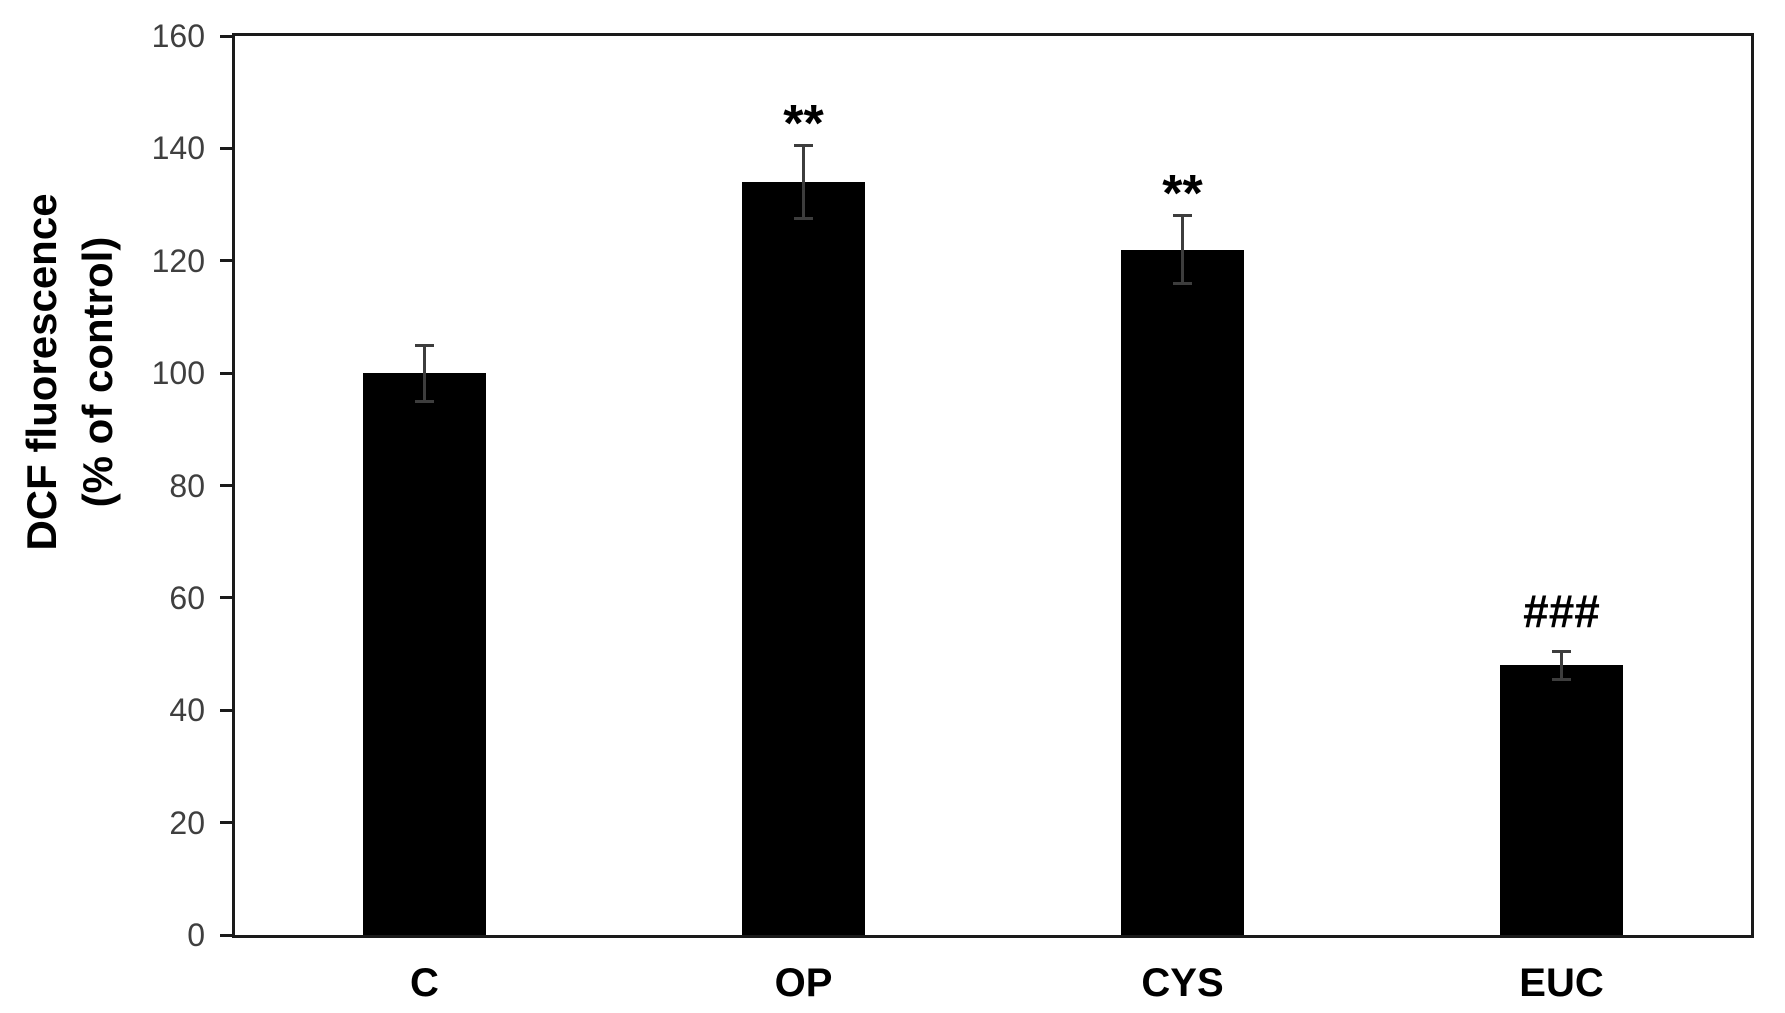 The width and height of the screenshot is (1785, 1013). I want to click on error-bar-C, so click(424, 373).